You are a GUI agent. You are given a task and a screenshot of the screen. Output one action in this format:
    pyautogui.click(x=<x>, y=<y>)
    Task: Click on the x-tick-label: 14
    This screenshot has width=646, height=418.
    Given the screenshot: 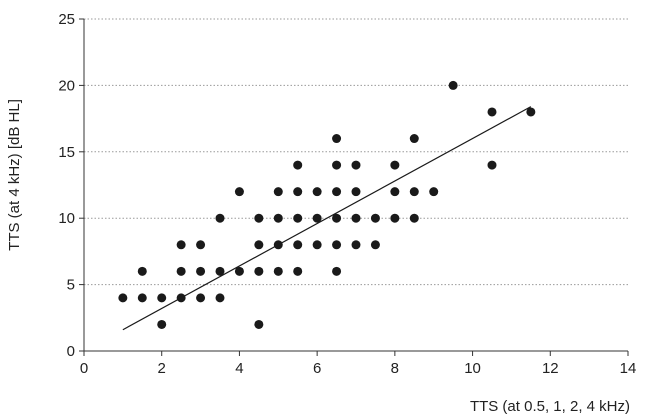 What is the action you would take?
    pyautogui.click(x=628, y=368)
    